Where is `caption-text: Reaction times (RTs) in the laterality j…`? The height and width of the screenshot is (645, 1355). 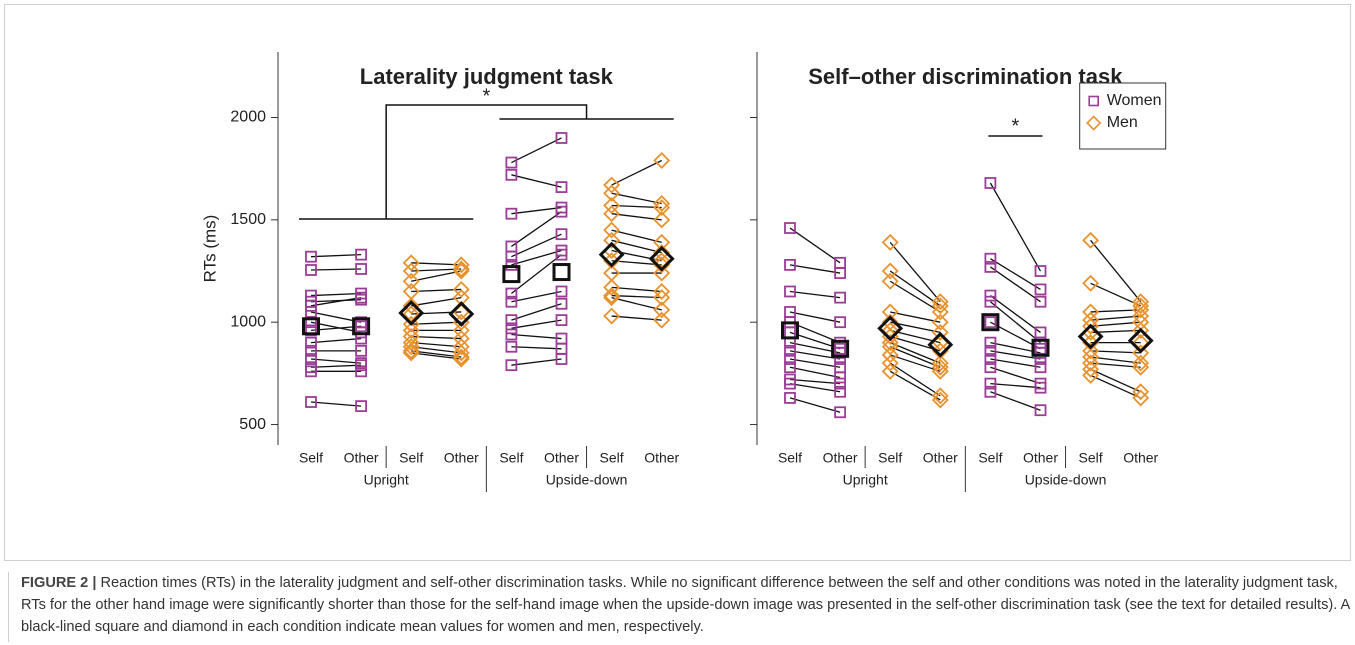 caption-text: Reaction times (RTs) in the laterality j… is located at coordinates (685, 605).